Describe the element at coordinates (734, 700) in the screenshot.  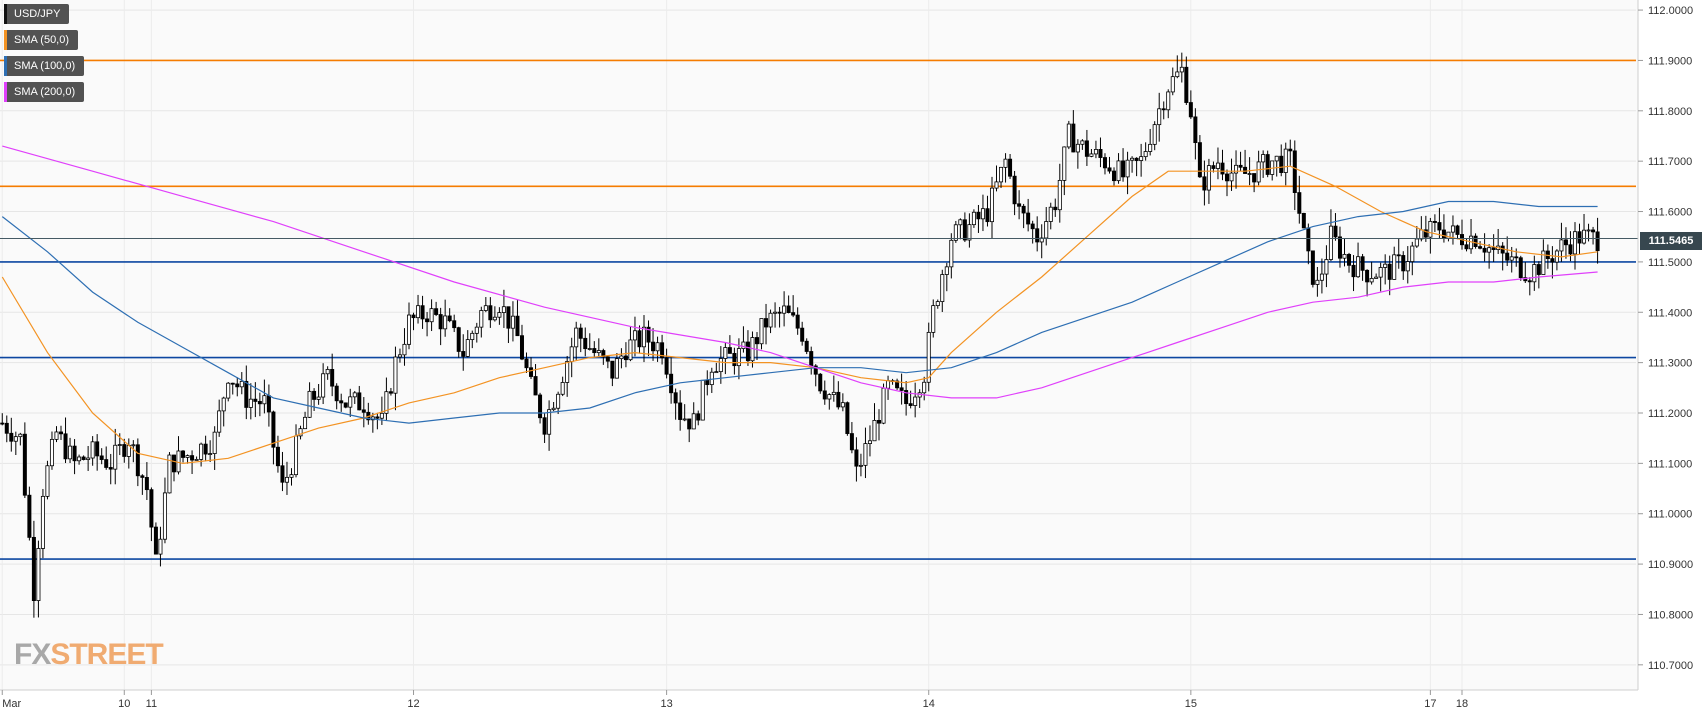
I see `x-axis-ticks: Mar 10 11 12 13 14 15 17 18` at that location.